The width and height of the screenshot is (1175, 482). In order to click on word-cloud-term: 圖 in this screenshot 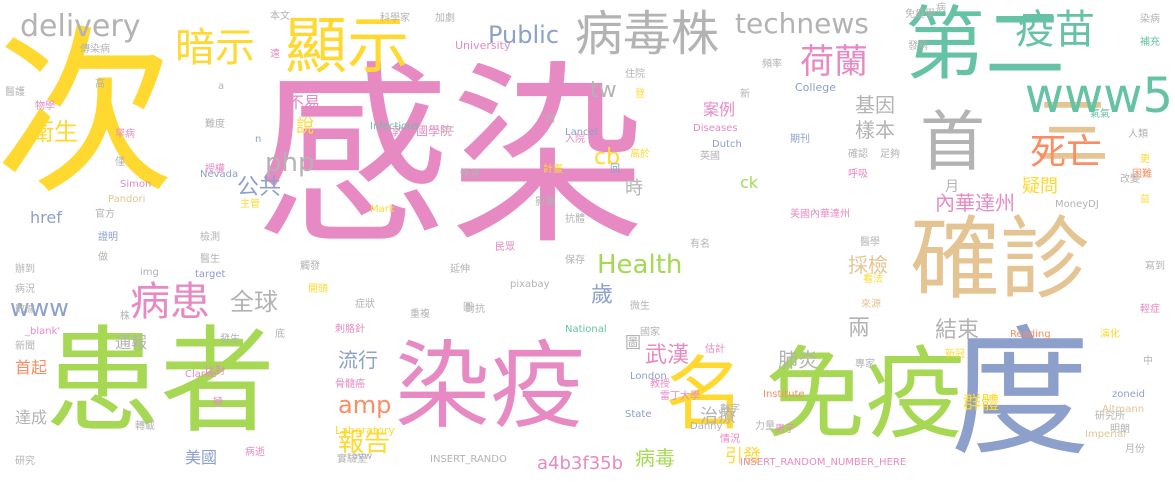, I will do `click(633, 342)`.